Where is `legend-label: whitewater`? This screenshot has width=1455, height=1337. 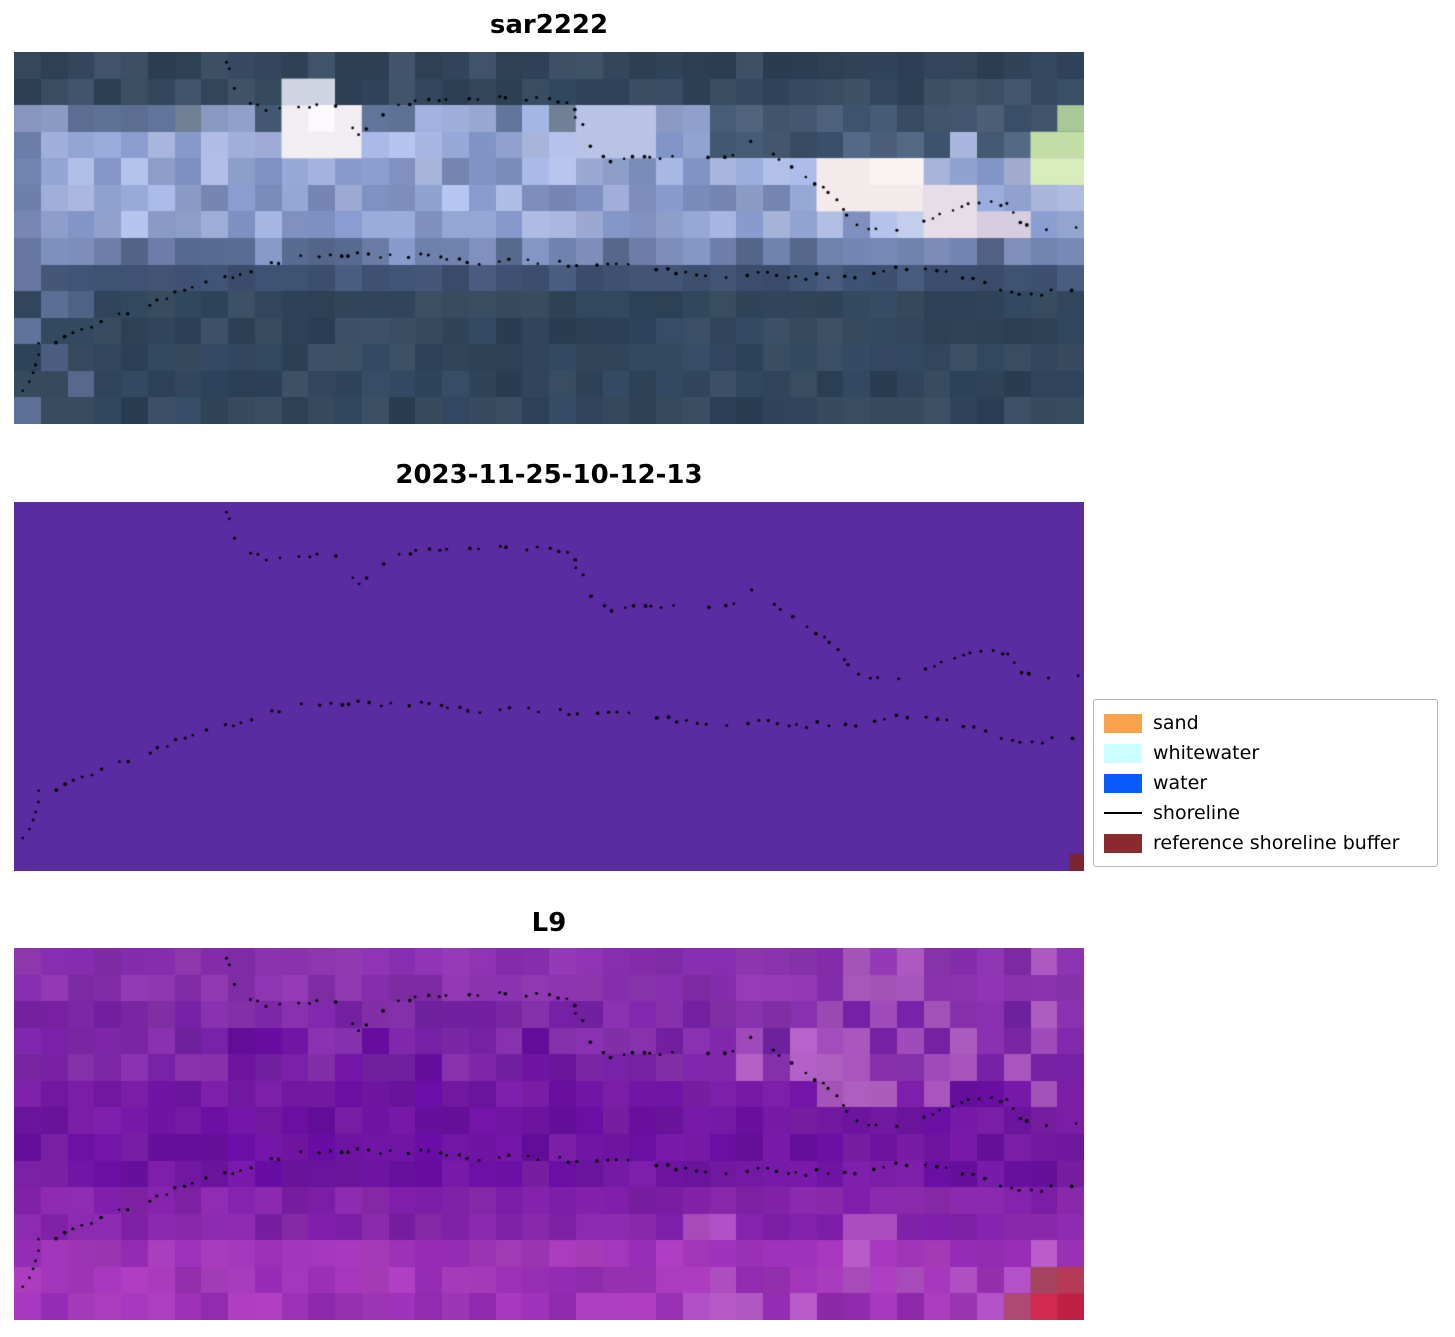 legend-label: whitewater is located at coordinates (1206, 753).